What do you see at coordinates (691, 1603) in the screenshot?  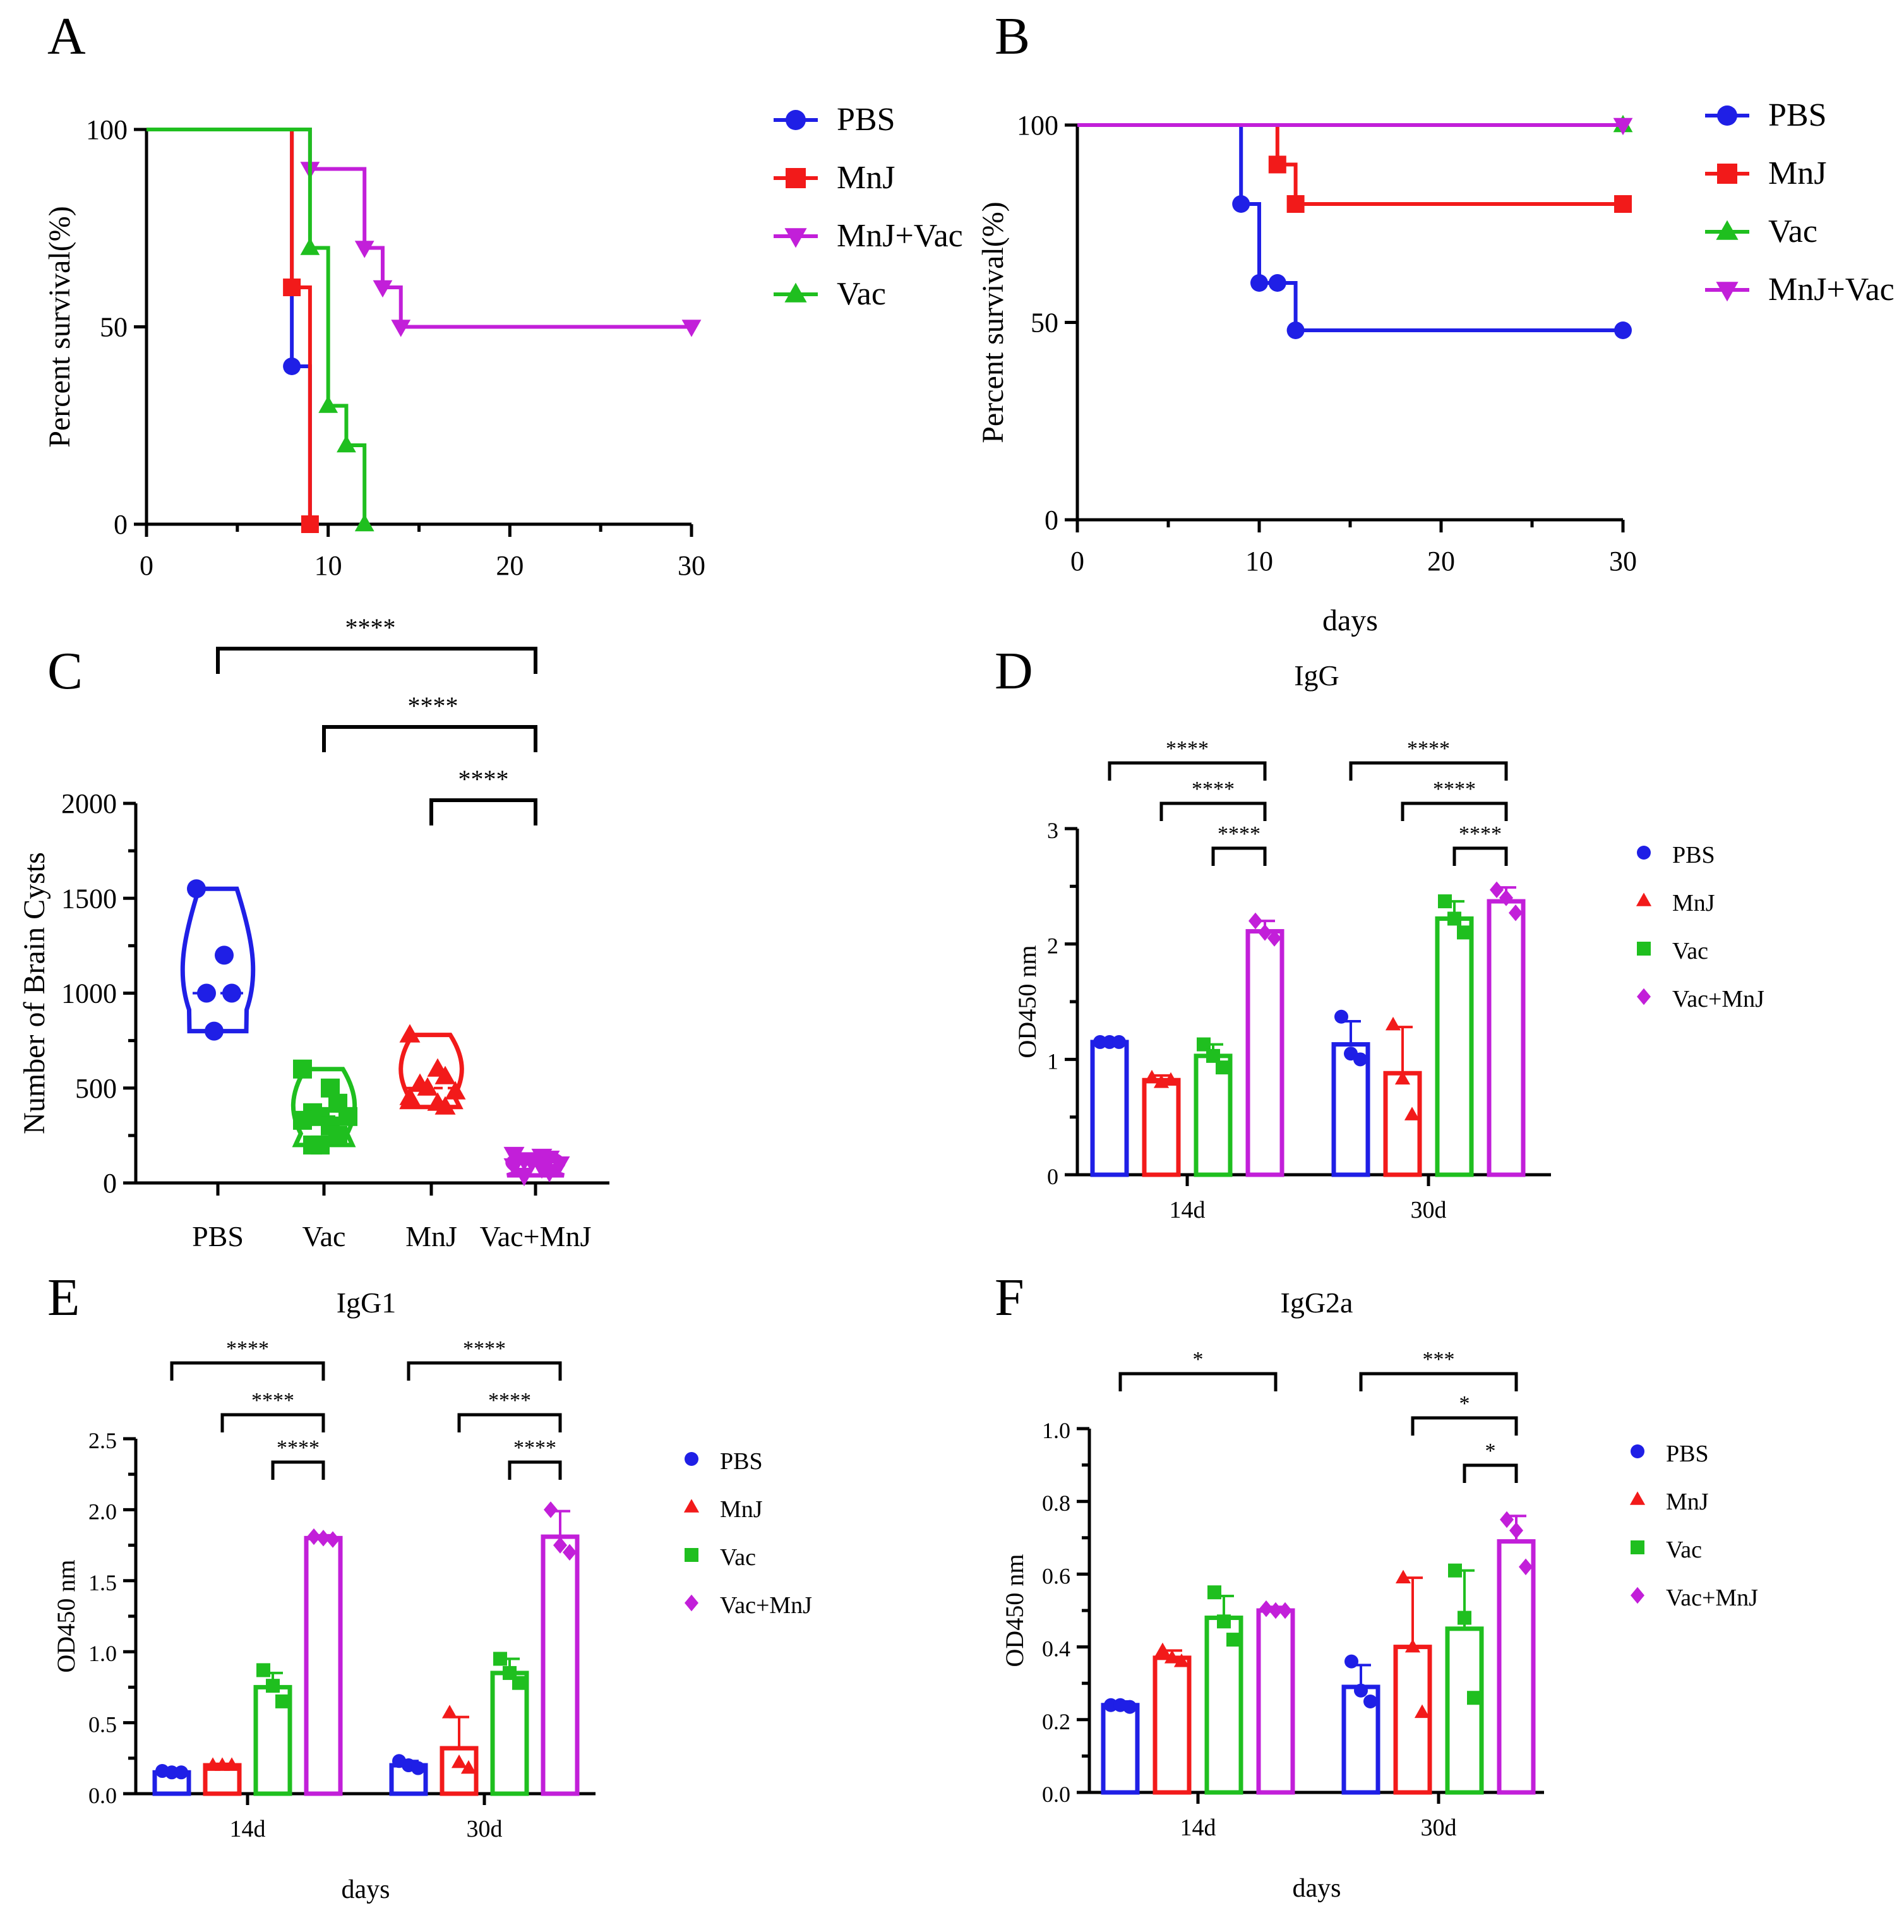 I see `legend-marker-vac-plus-mnj` at bounding box center [691, 1603].